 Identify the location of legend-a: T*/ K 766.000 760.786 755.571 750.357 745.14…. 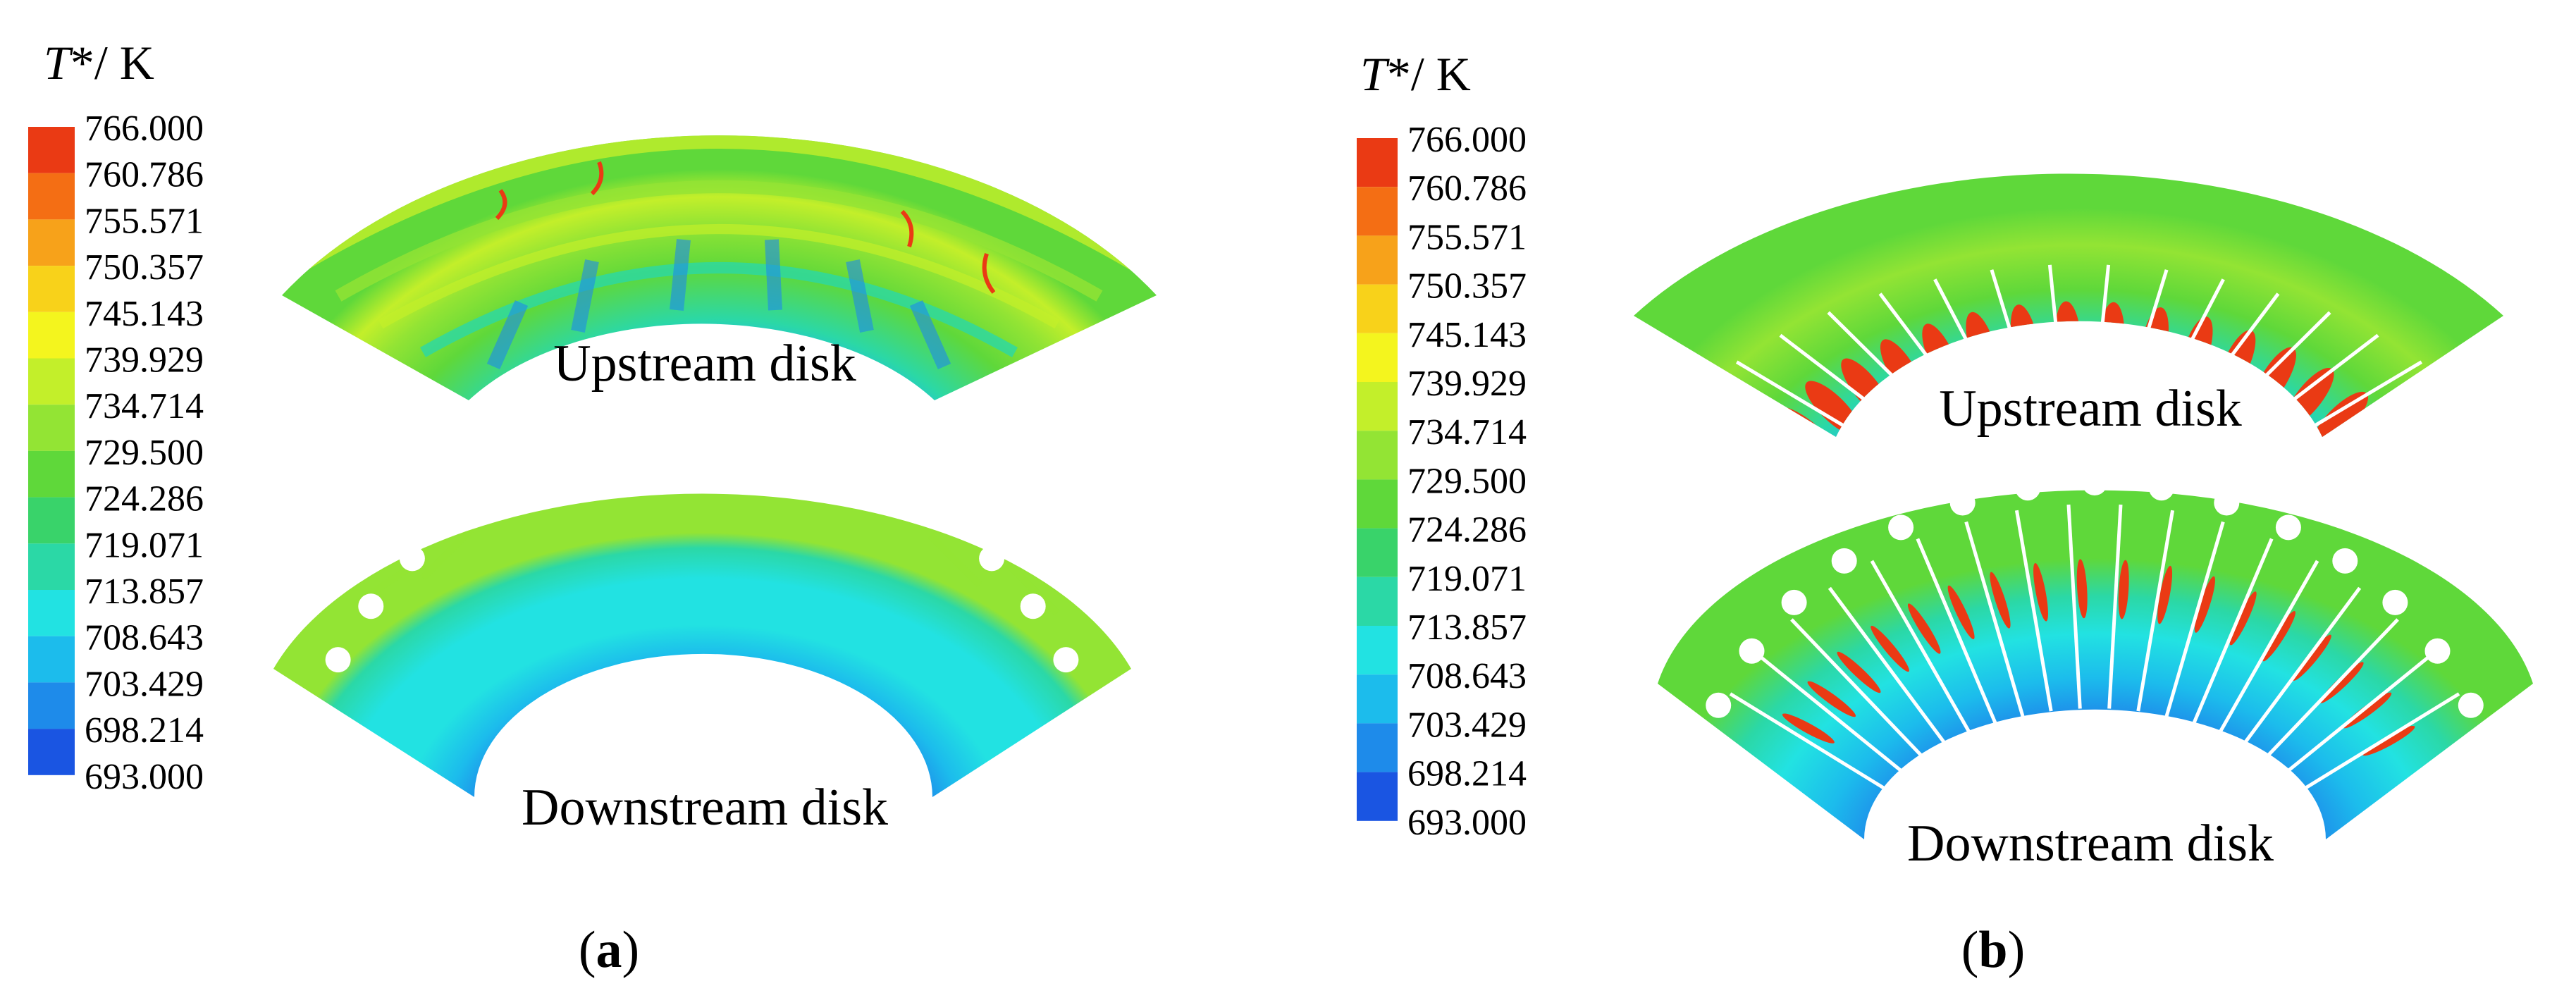
(116, 416).